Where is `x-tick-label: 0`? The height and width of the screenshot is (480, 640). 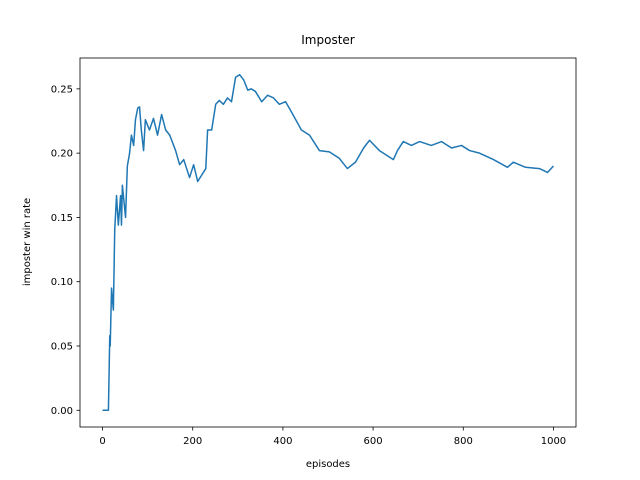
x-tick-label: 0 is located at coordinates (102, 441).